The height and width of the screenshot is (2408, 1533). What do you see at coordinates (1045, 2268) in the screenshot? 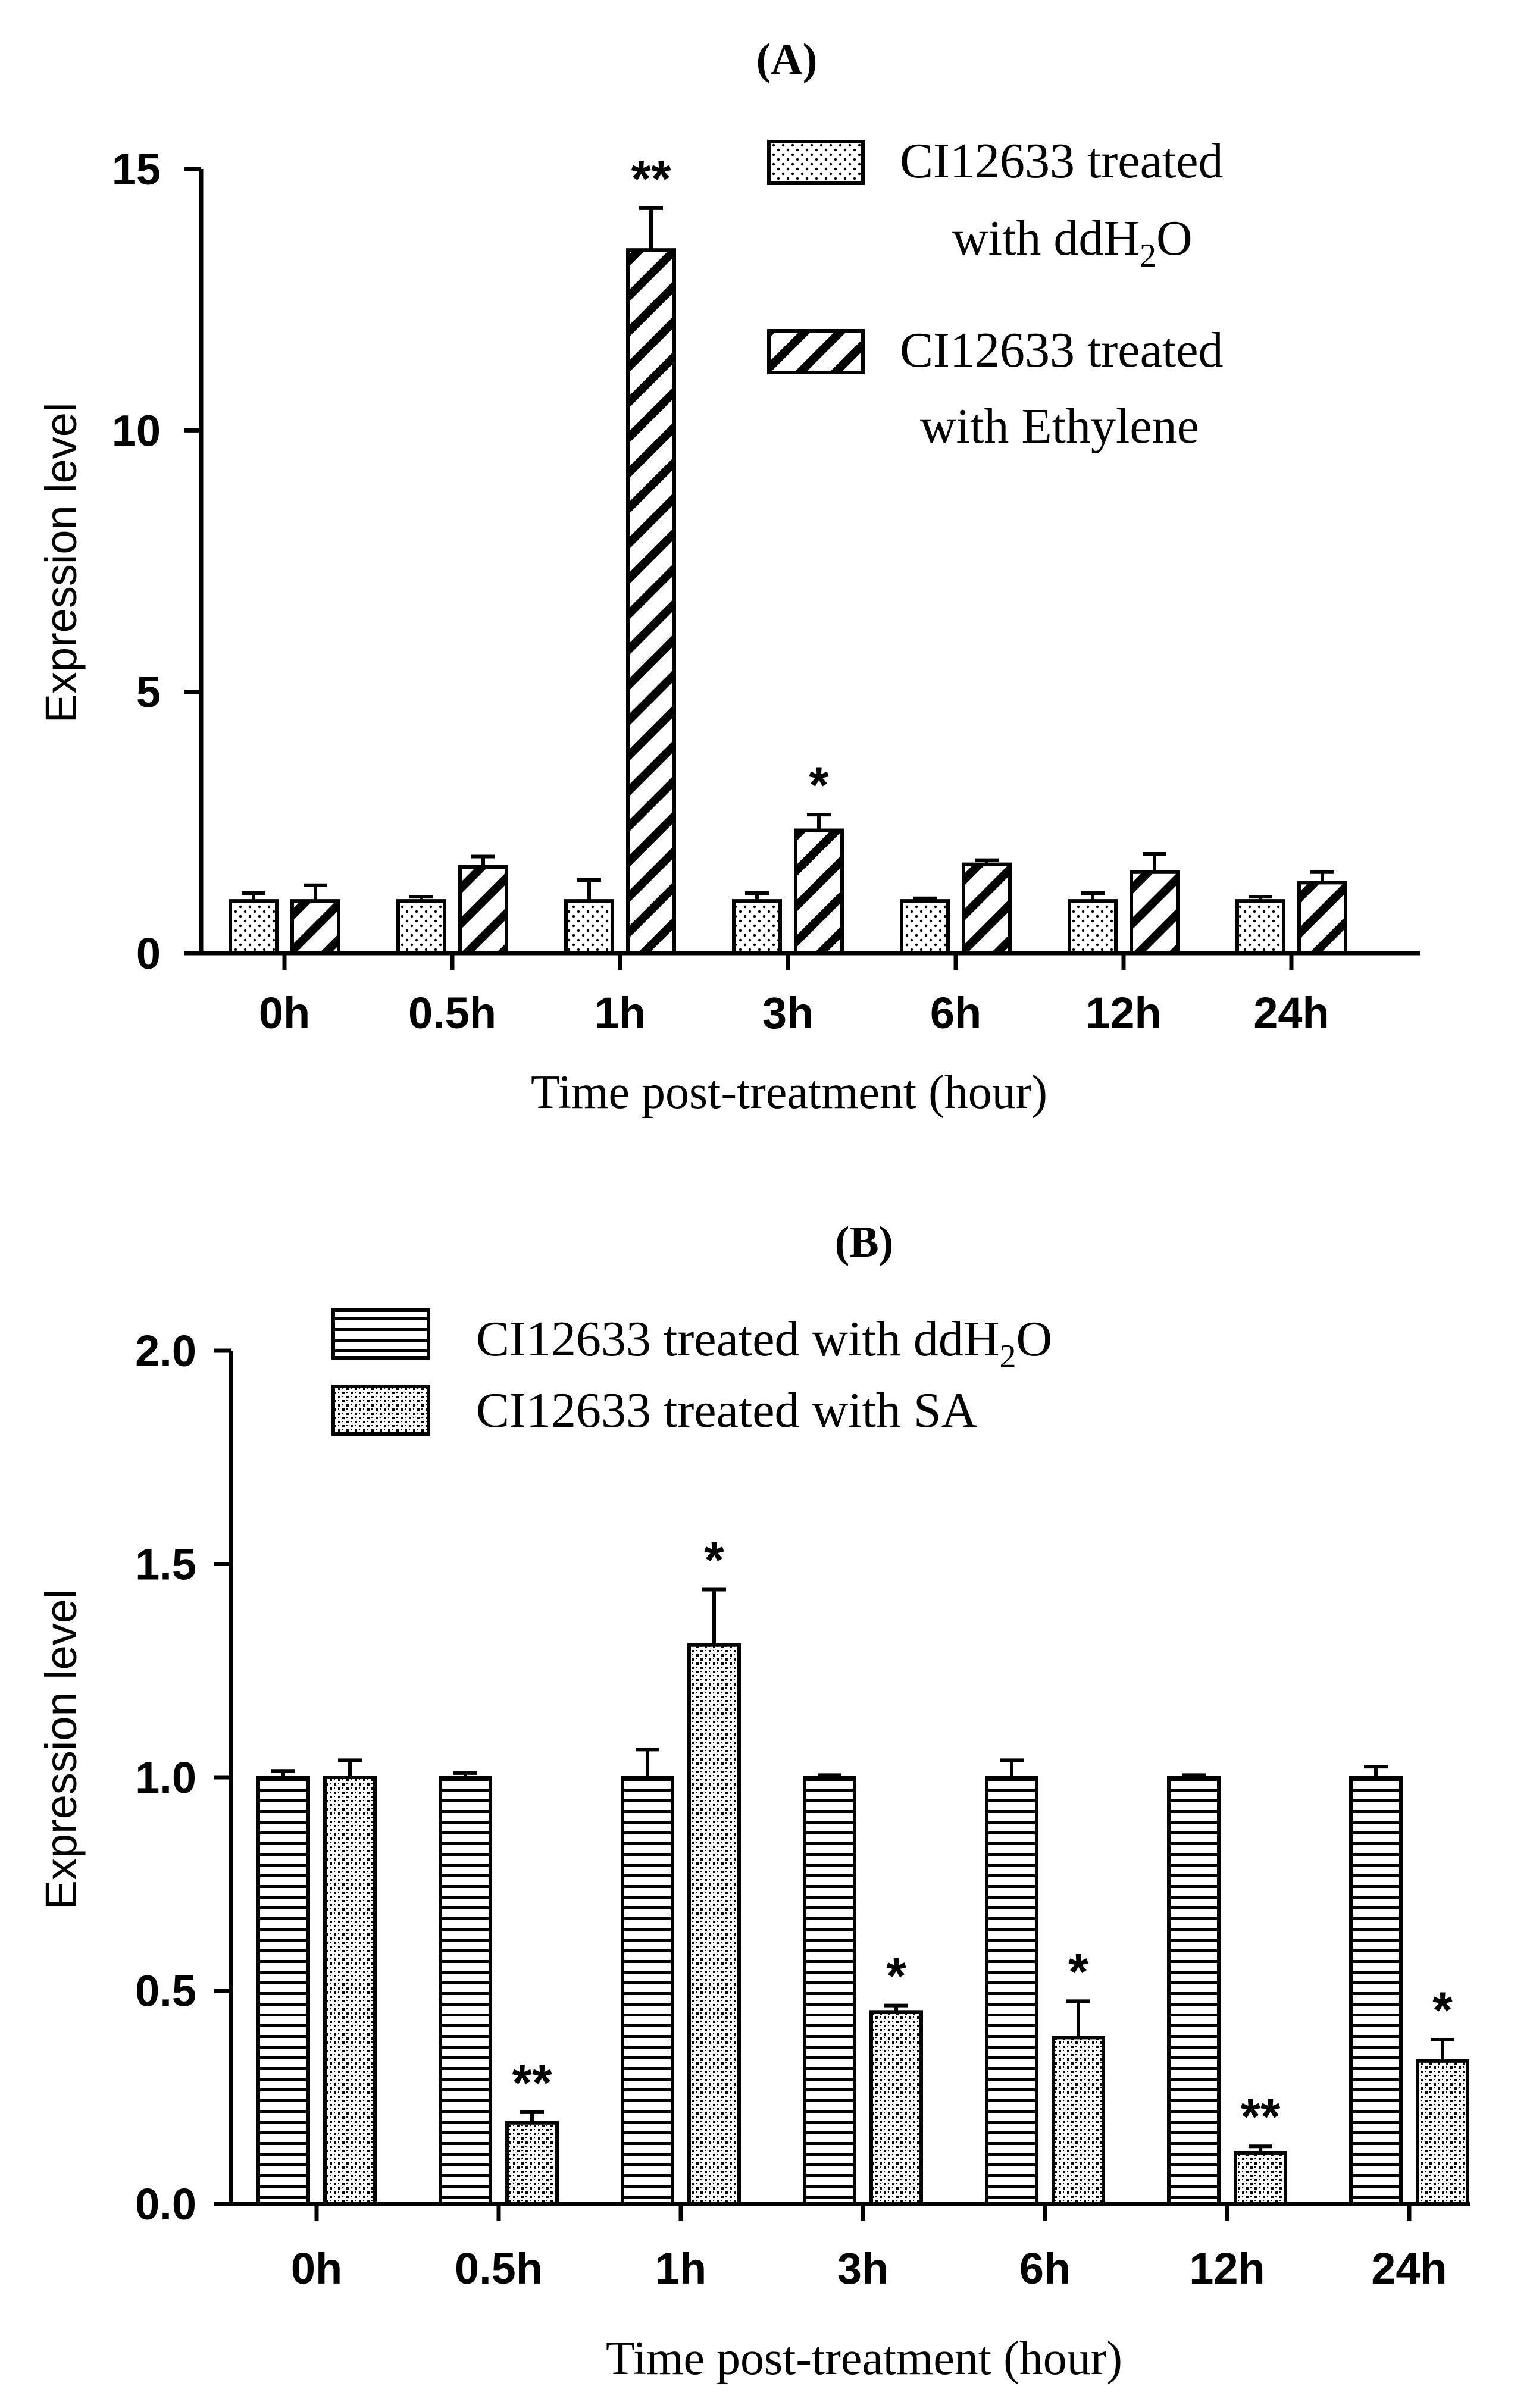
I see `panel-b-x-tick-label: 6h` at bounding box center [1045, 2268].